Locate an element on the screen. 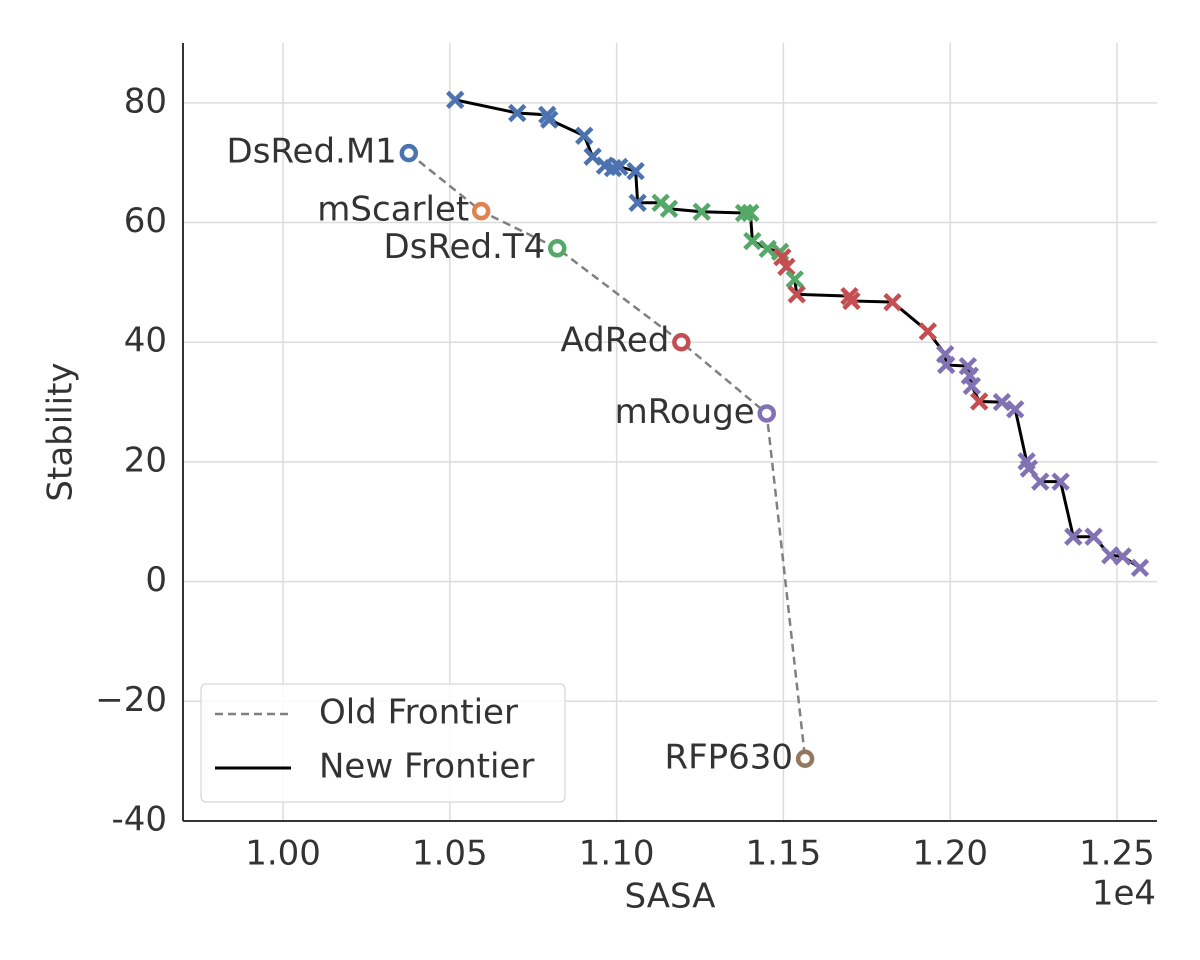 The image size is (1200, 960). x-tick-label: 1.00 is located at coordinates (283, 854).